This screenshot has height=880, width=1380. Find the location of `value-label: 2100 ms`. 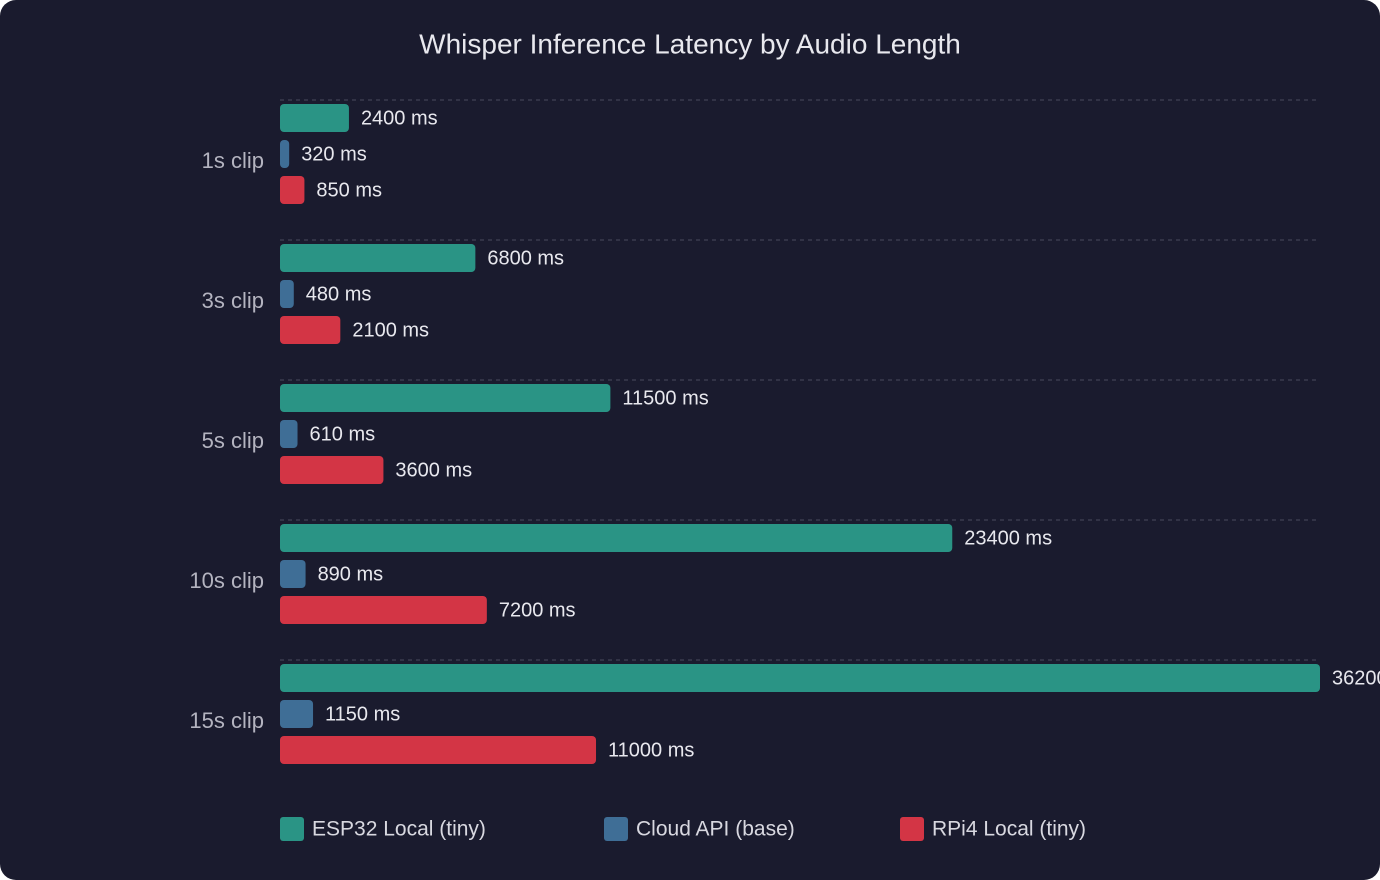

value-label: 2100 ms is located at coordinates (390, 330).